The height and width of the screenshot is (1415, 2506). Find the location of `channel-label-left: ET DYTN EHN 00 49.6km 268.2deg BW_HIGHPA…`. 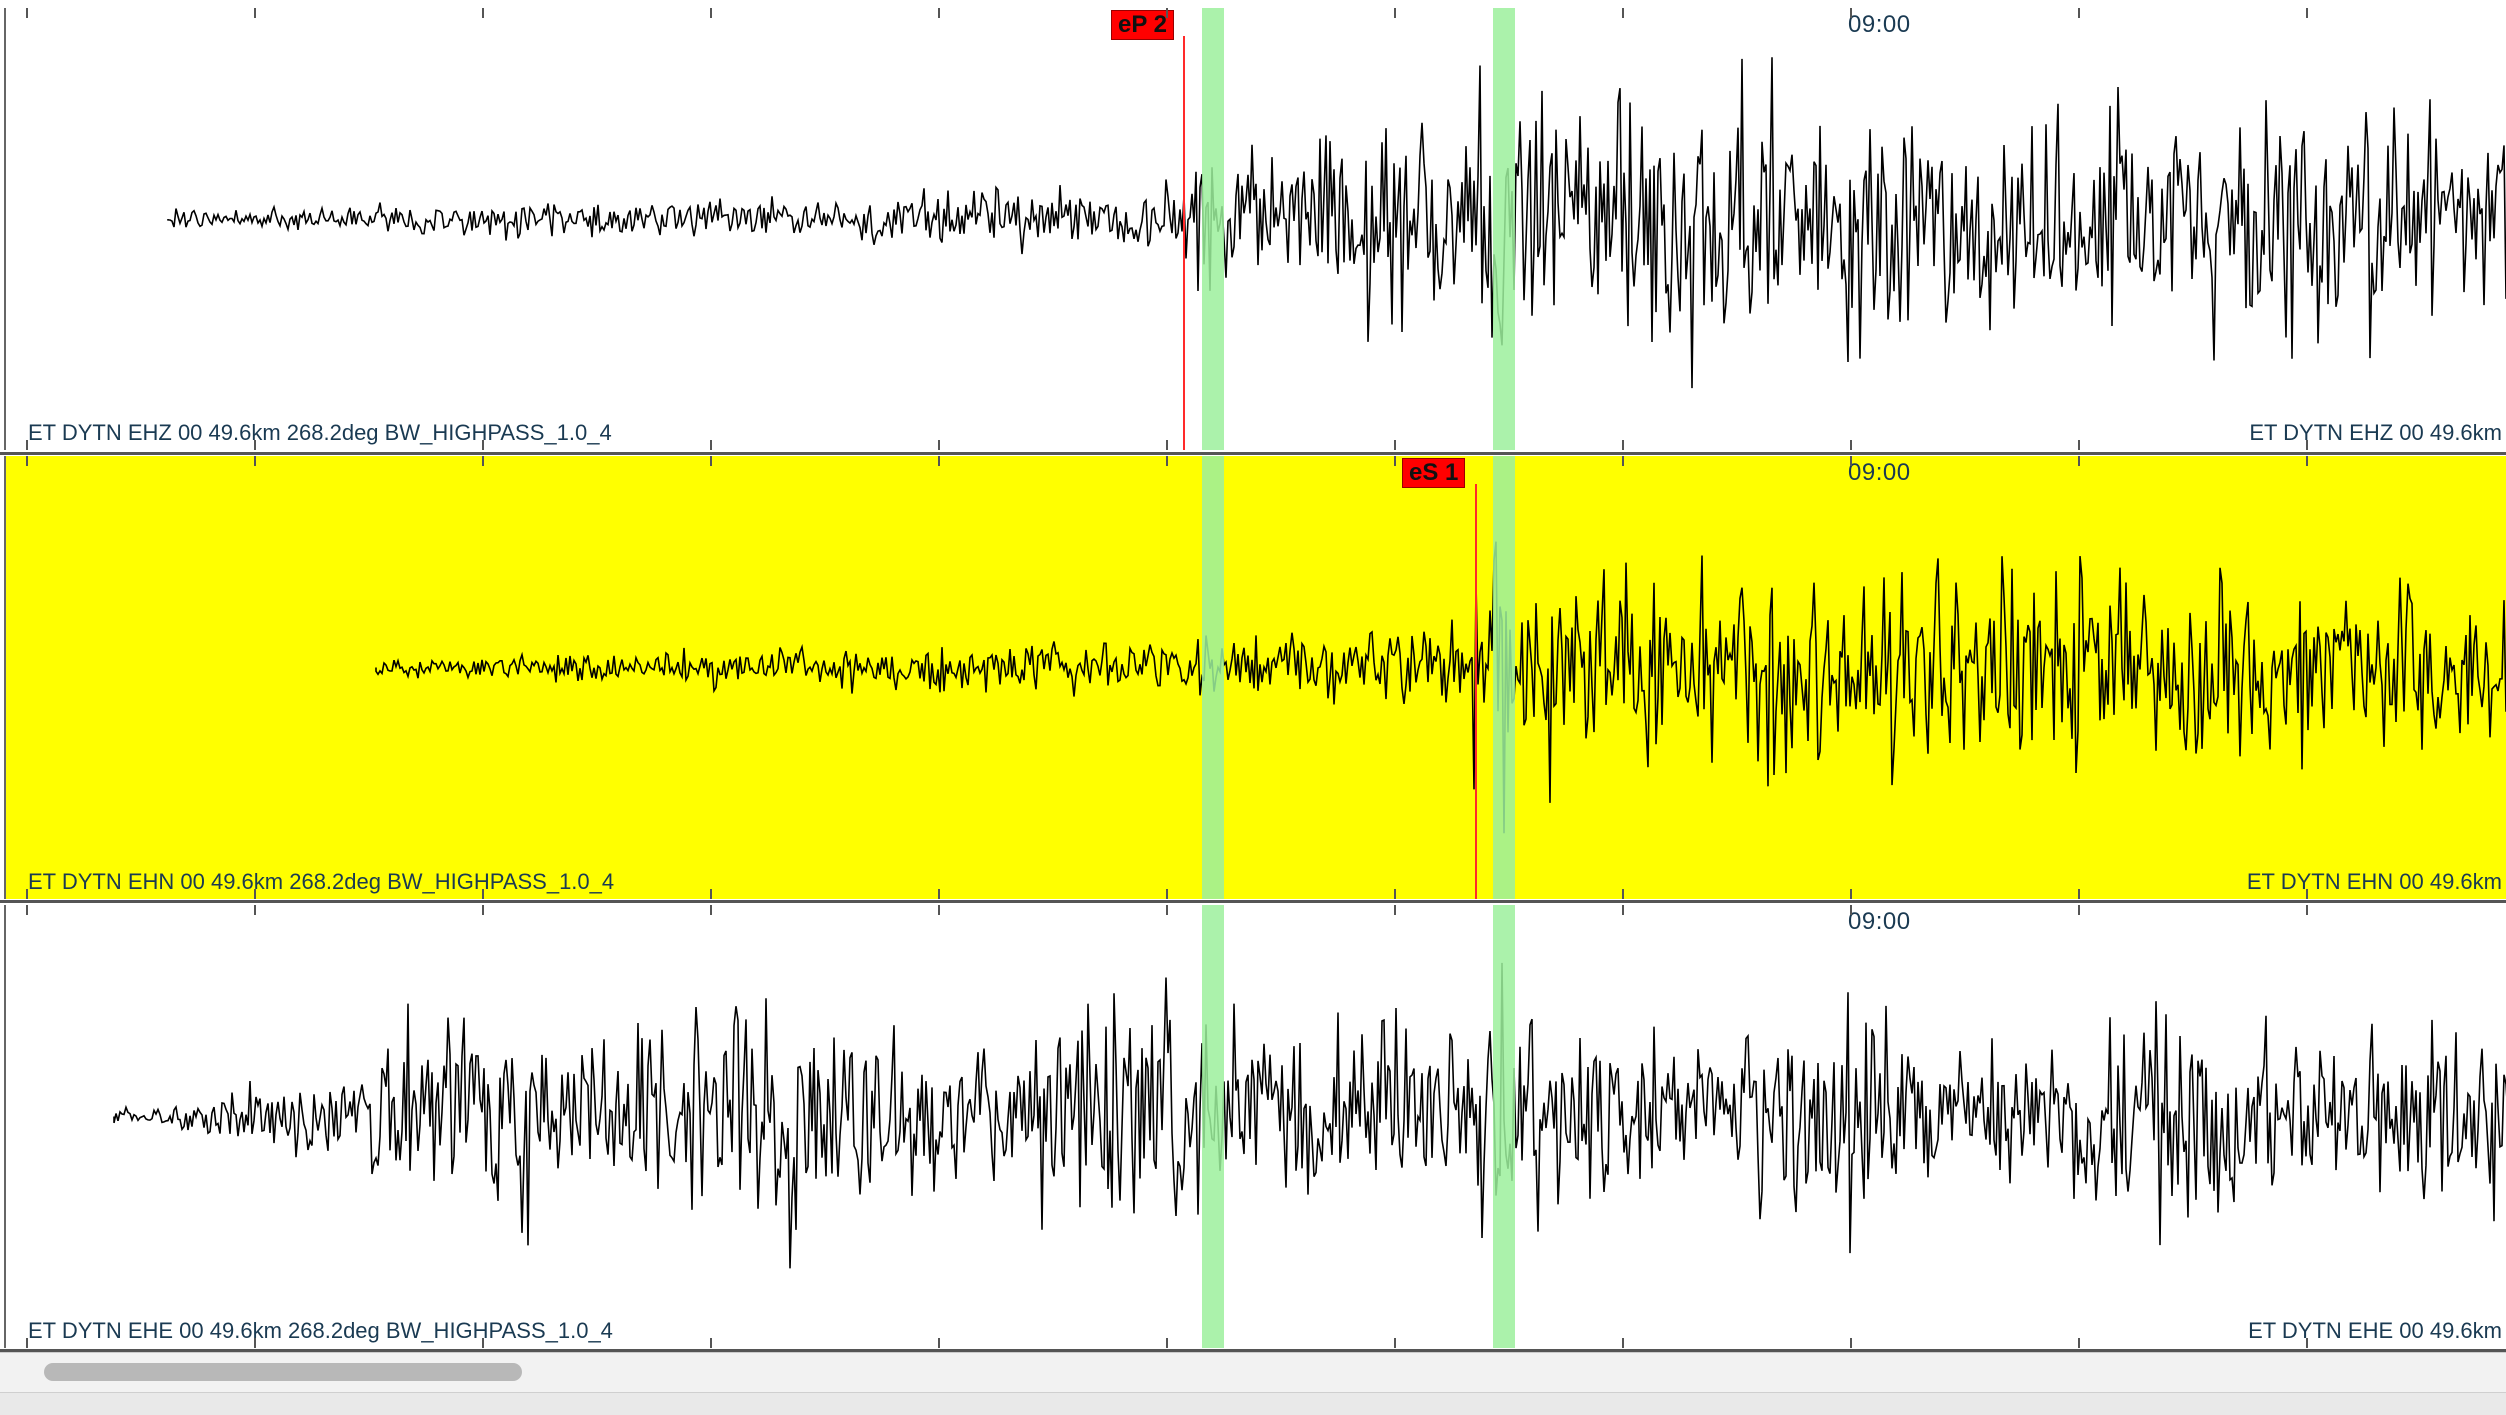

channel-label-left: ET DYTN EHN 00 49.6km 268.2deg BW_HIGHPA… is located at coordinates (321, 881).